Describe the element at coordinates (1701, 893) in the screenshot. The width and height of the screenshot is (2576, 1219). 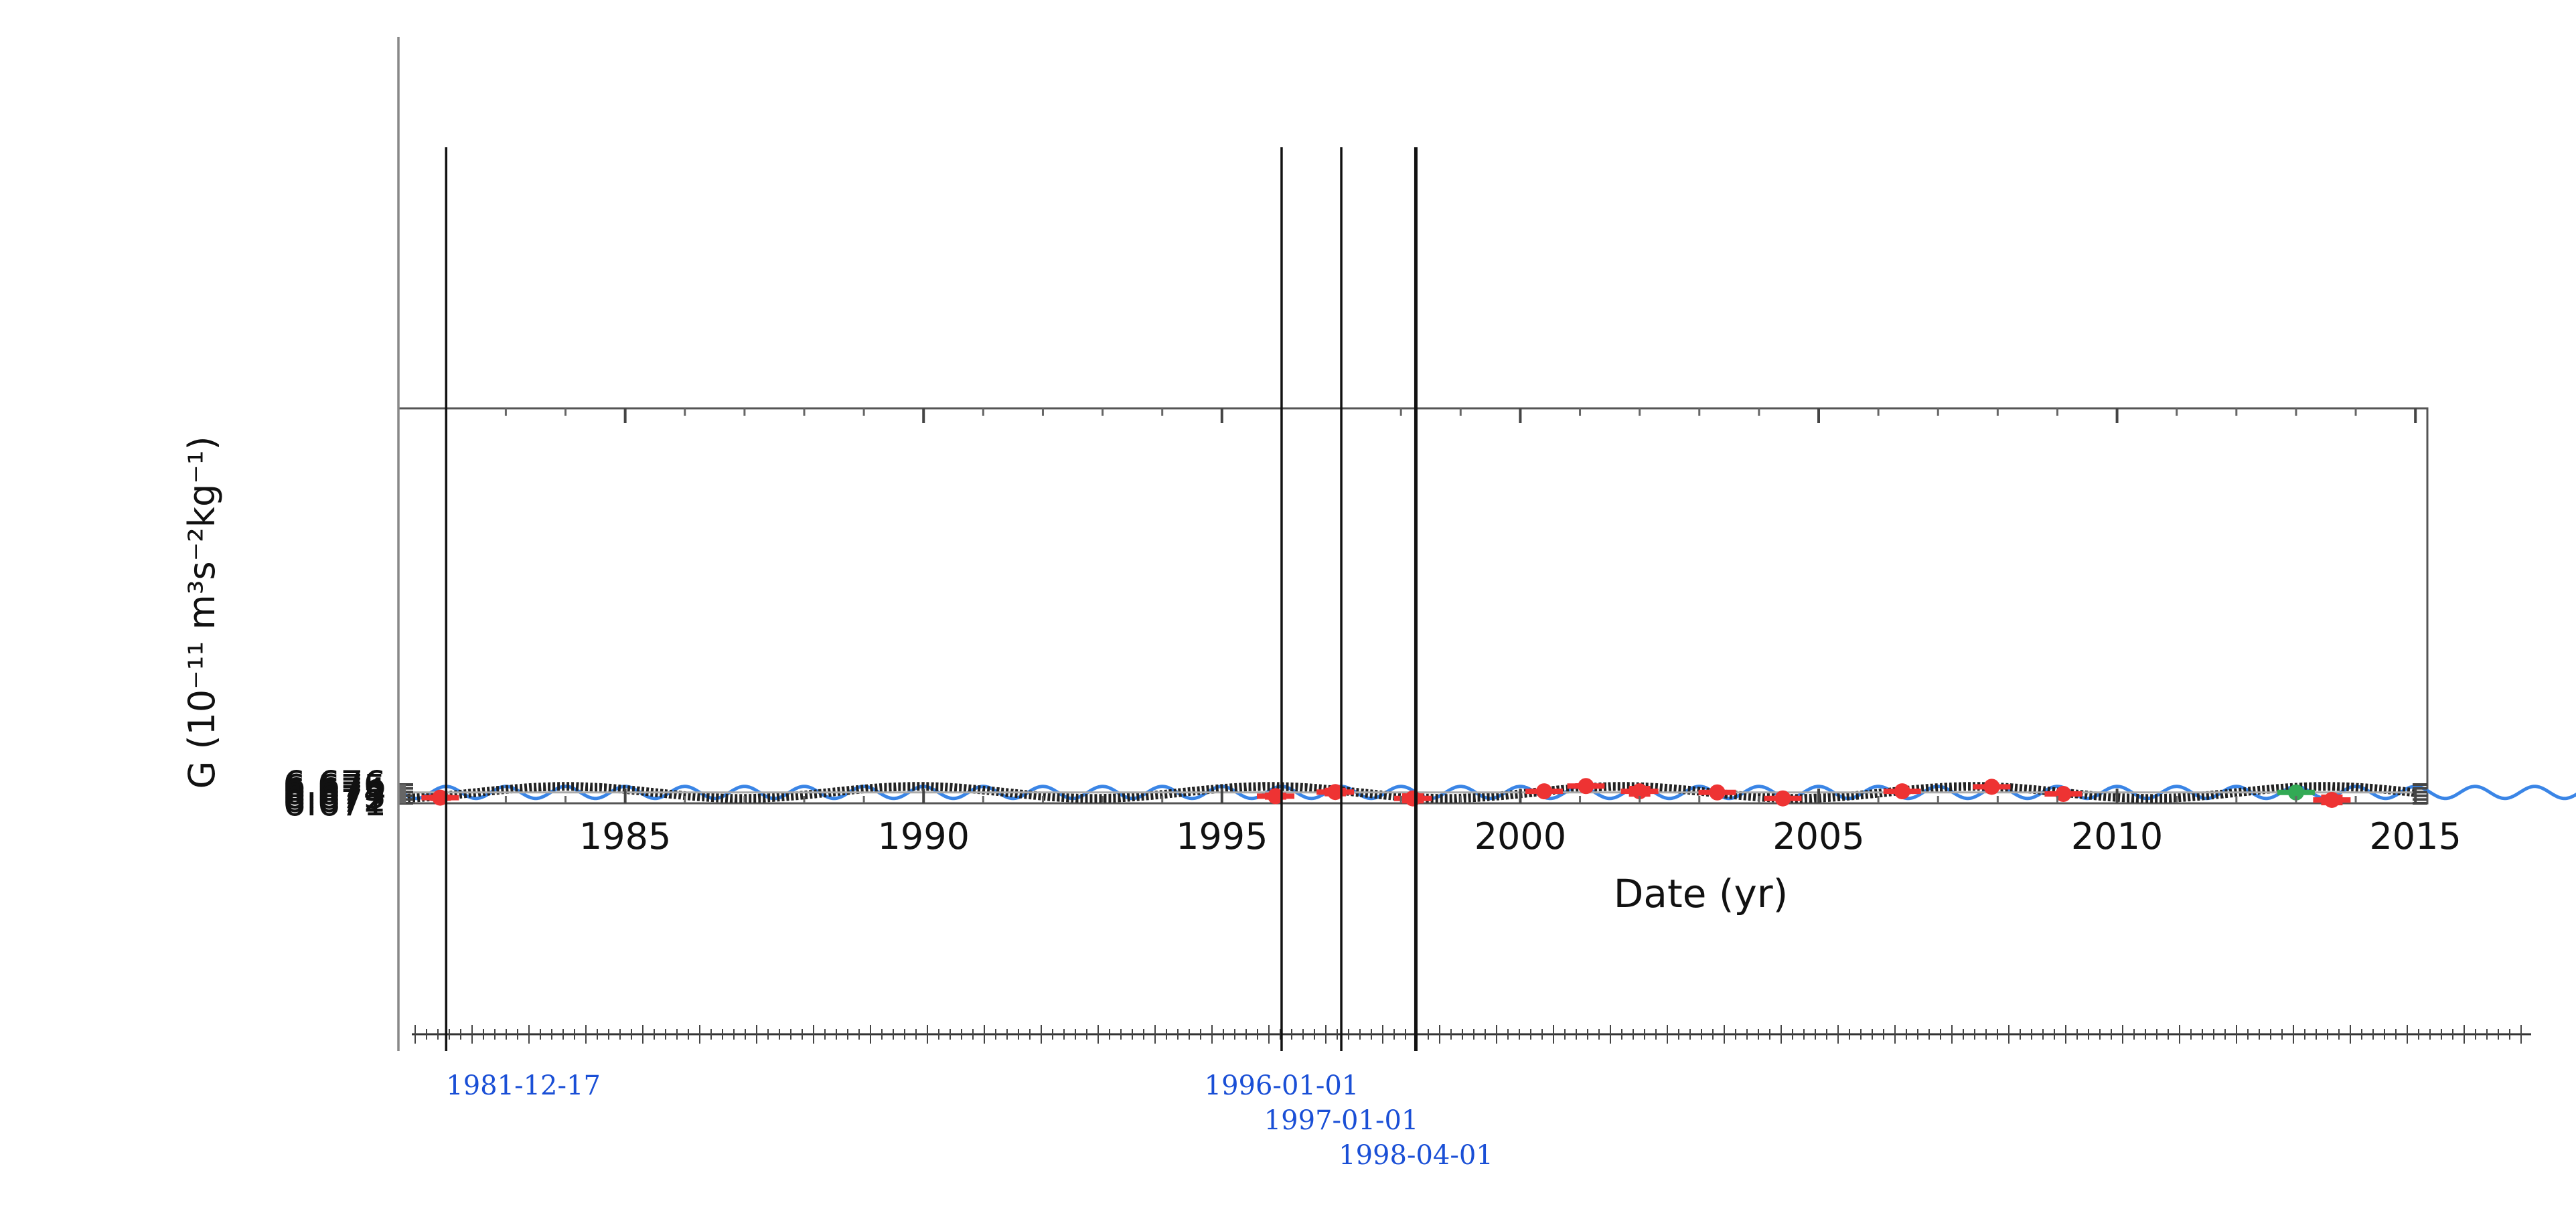
I see `x-axis-label: Date (yr)` at that location.